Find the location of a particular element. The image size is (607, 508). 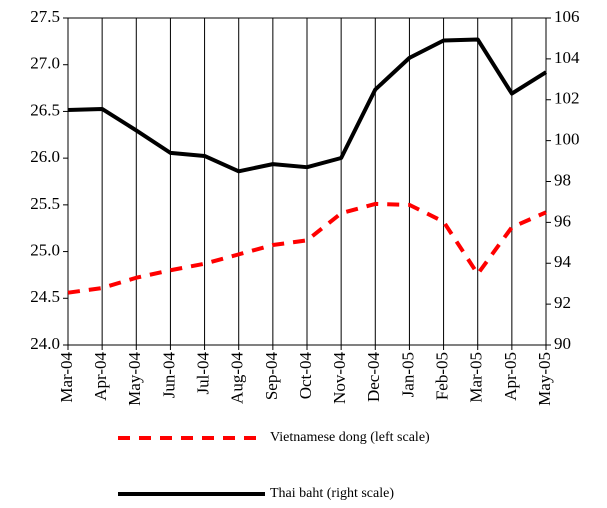

y-tick-label: 24.5 is located at coordinates (45, 296).